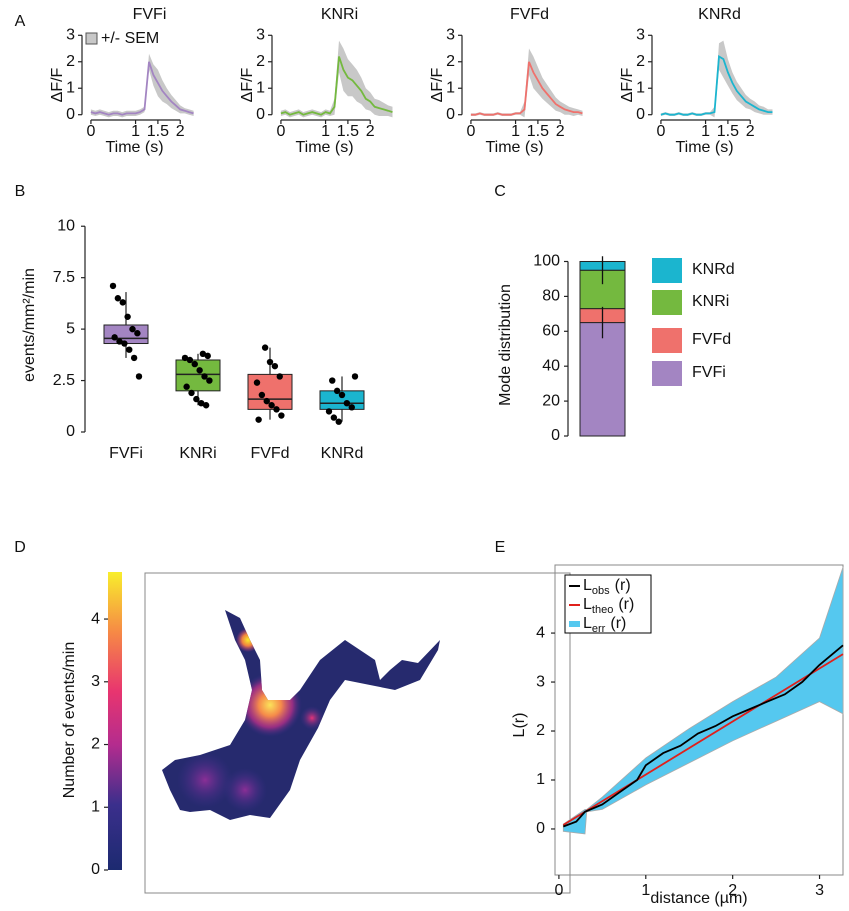 The height and width of the screenshot is (911, 849). I want to click on y-tick-label: 7.5, so click(64, 277).